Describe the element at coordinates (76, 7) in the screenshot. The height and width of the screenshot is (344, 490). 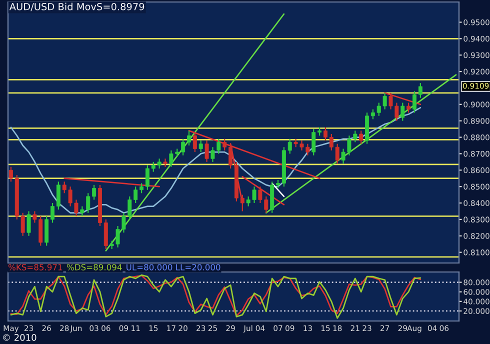
I see `chart-title: AUD/USD Bid MovS=0.8979` at that location.